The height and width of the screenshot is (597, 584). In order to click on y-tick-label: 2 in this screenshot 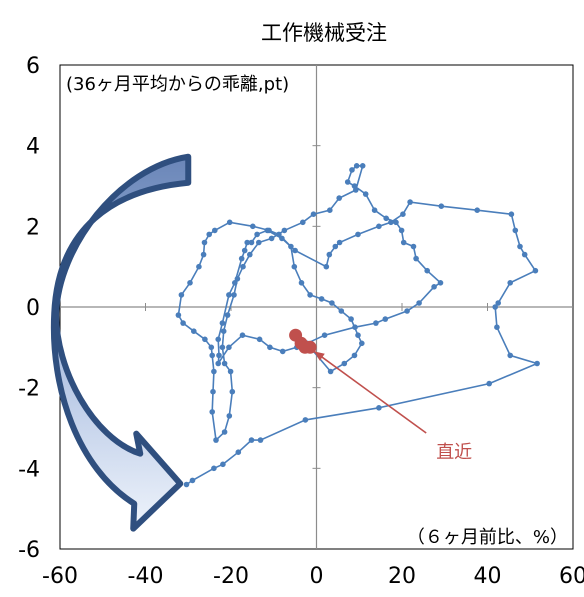, I will do `click(33, 227)`.